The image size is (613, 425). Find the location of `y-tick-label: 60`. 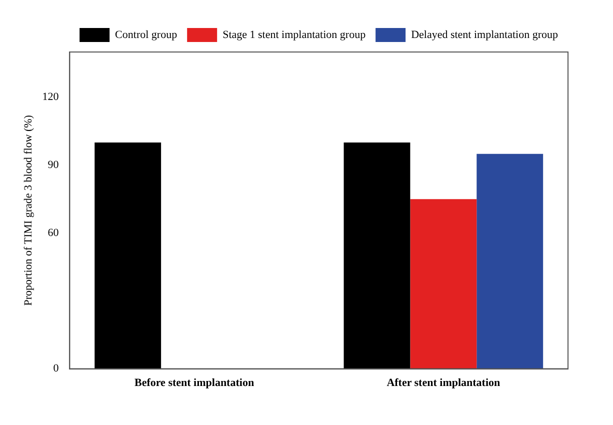

y-tick-label: 60 is located at coordinates (54, 232).